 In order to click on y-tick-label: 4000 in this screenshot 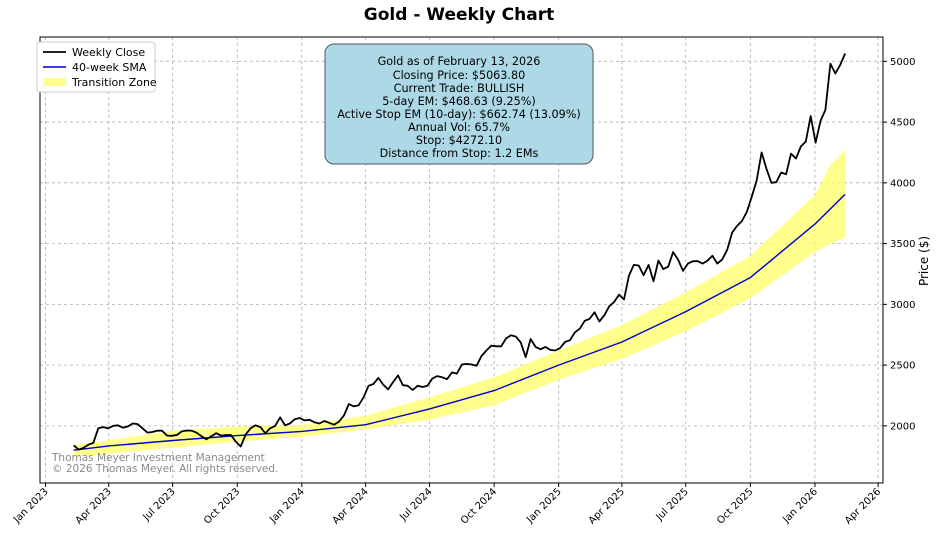, I will do `click(902, 183)`.